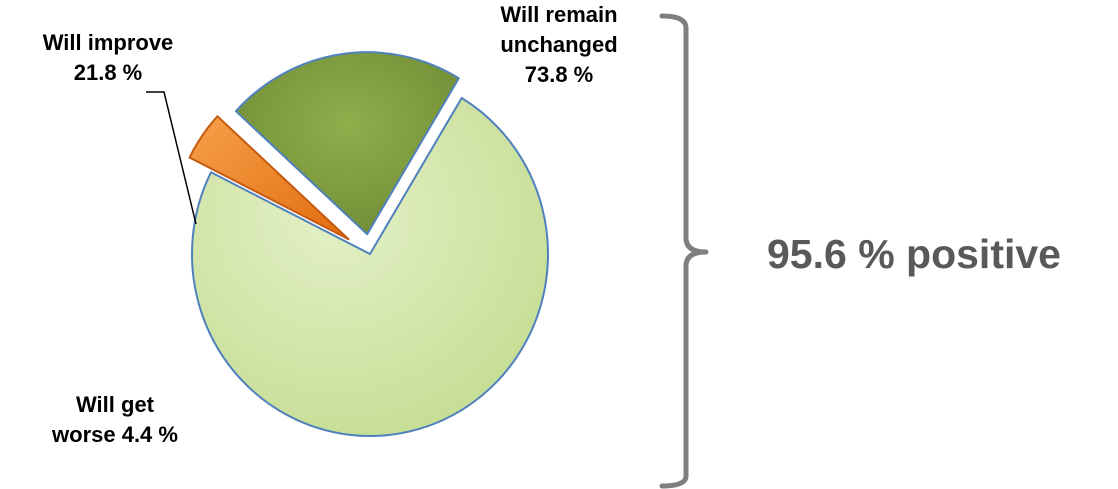 The width and height of the screenshot is (1118, 489). I want to click on leader-line-improve, so click(171, 158).